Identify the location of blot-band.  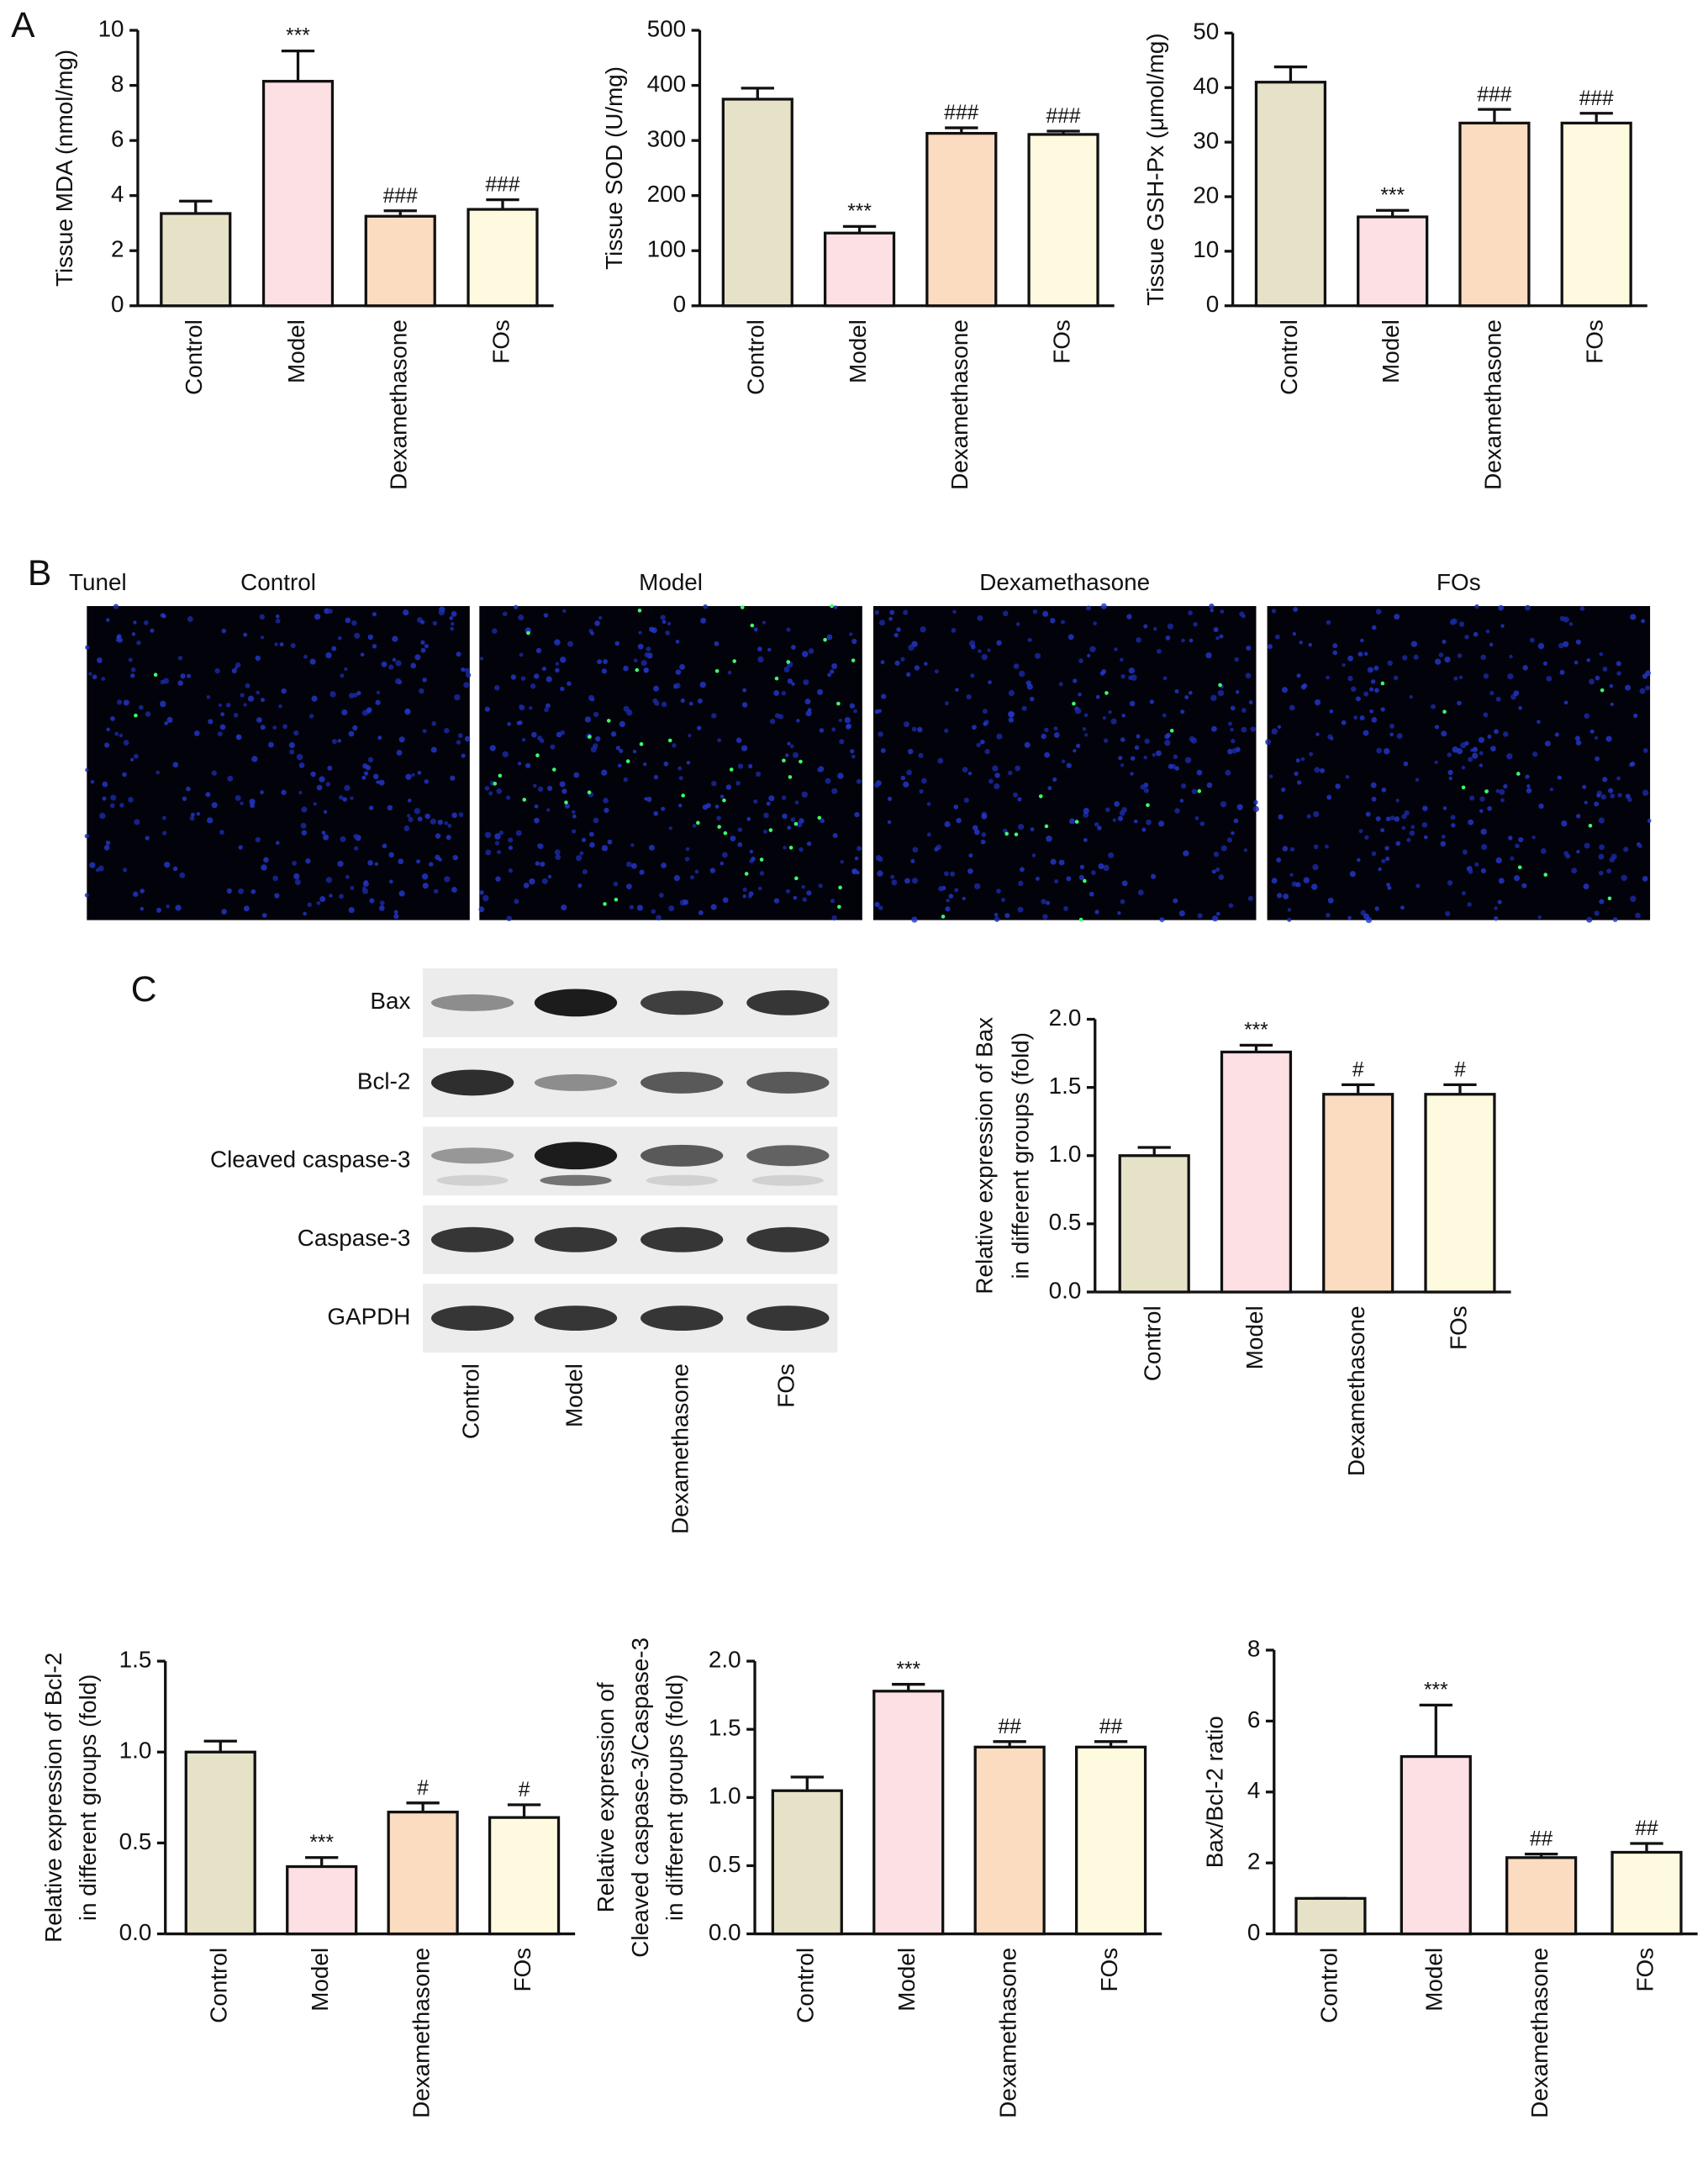
(472, 1239).